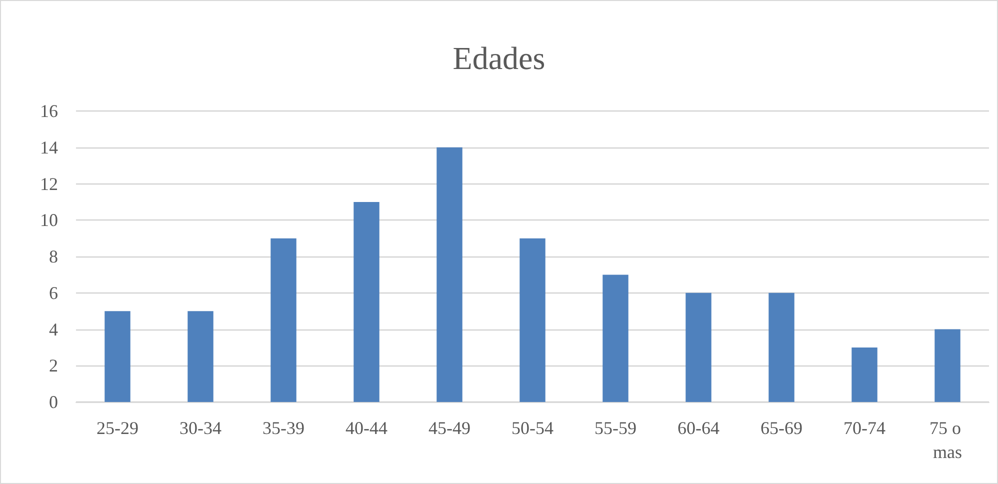 This screenshot has height=484, width=998. Describe the element at coordinates (533, 428) in the screenshot. I see `x-tick-label: 50-54` at that location.